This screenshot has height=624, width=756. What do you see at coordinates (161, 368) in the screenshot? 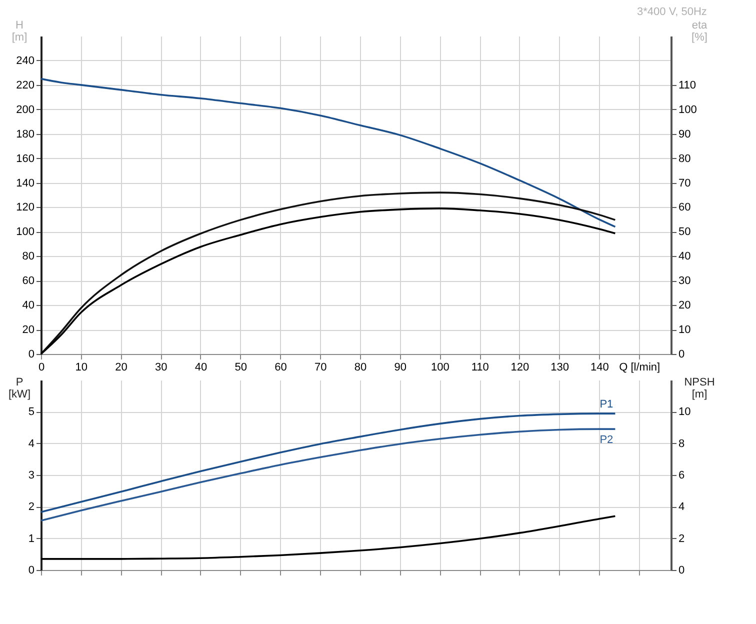
I see `x-tick-label: 30` at bounding box center [161, 368].